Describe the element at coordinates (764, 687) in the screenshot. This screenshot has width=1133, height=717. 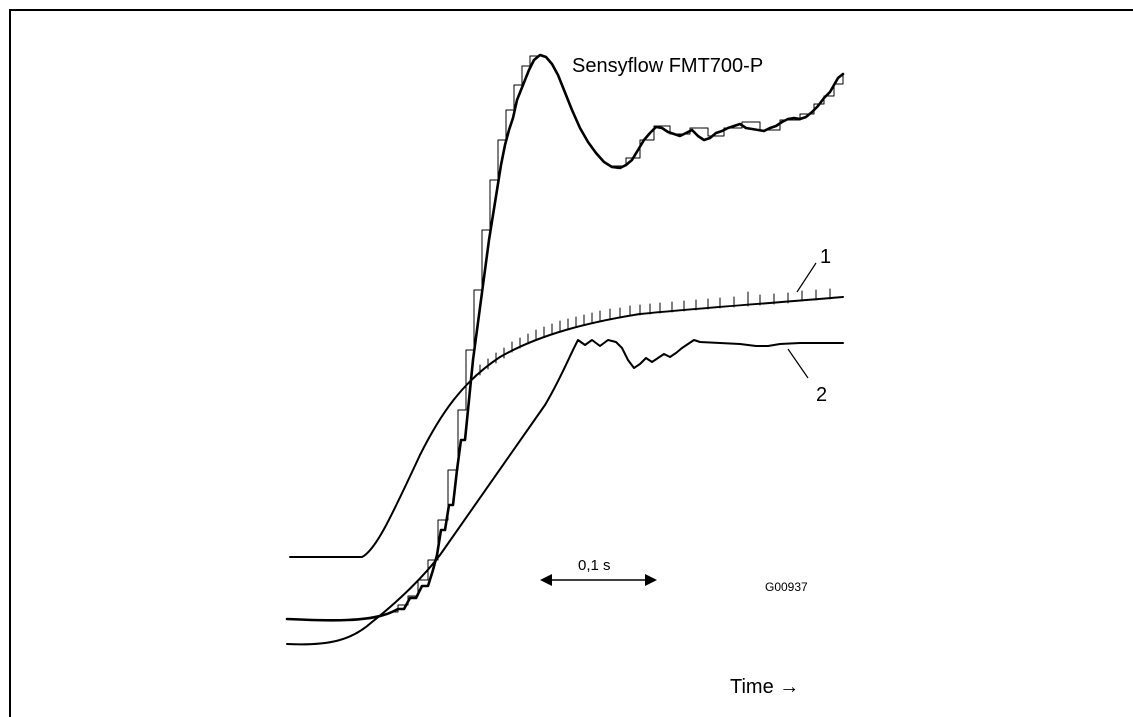
I see `x-axis-label: Time →` at that location.